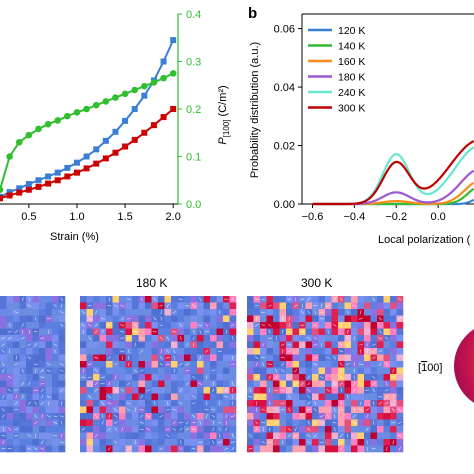  Describe the element at coordinates (396, 217) in the screenshot. I see `panel-b-x-tick-label: −0.2` at that location.